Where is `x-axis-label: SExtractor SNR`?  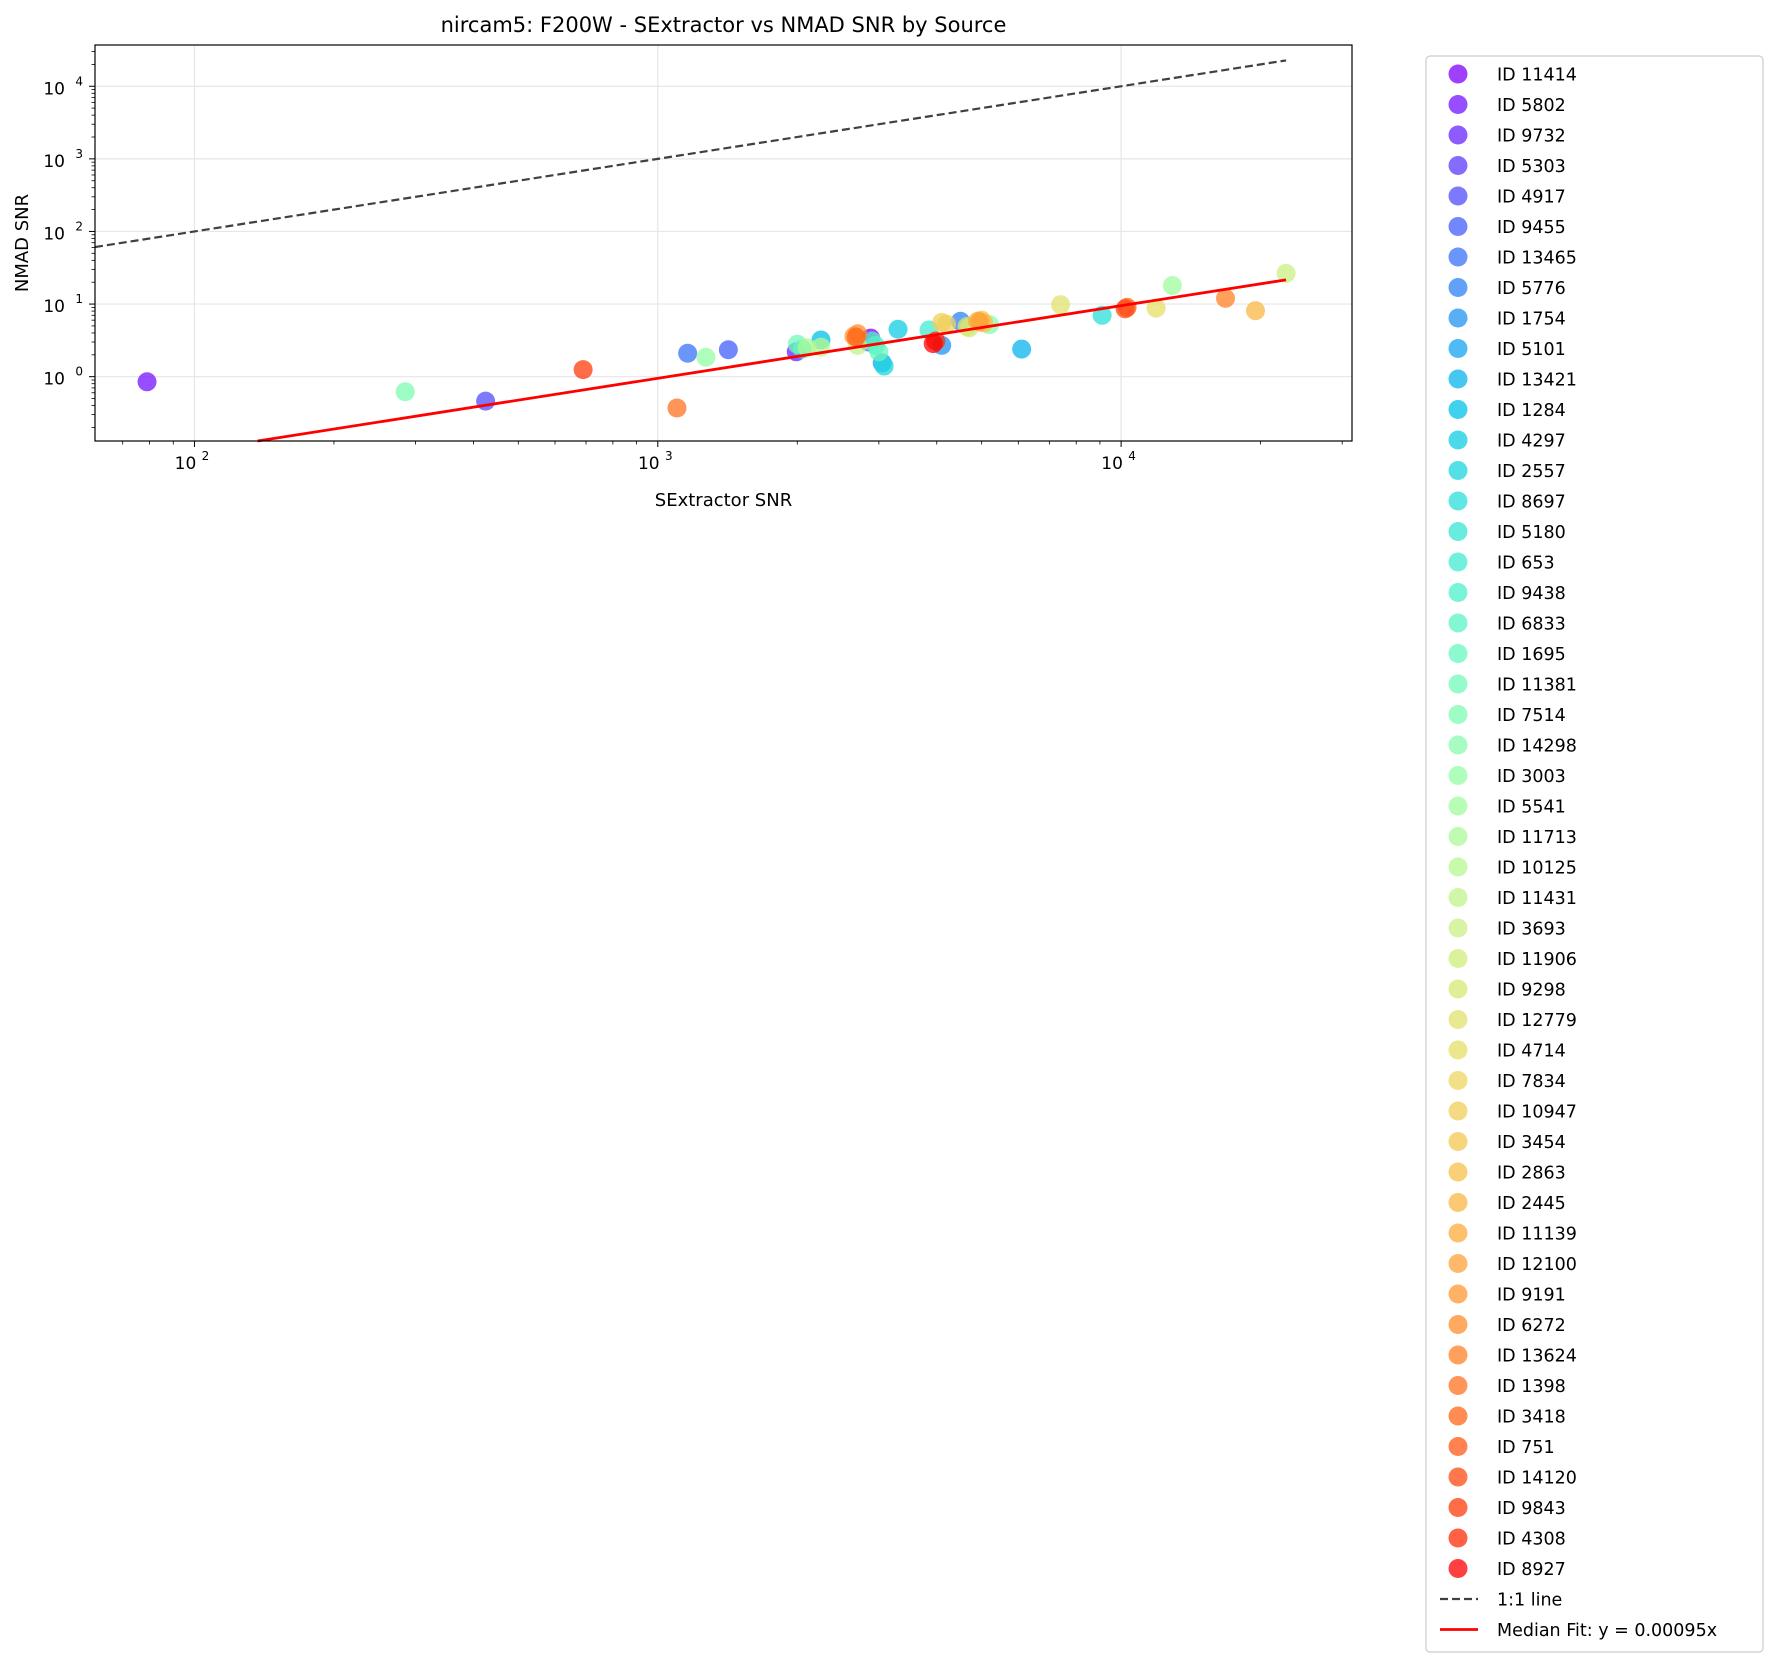
x-axis-label: SExtractor SNR is located at coordinates (723, 500).